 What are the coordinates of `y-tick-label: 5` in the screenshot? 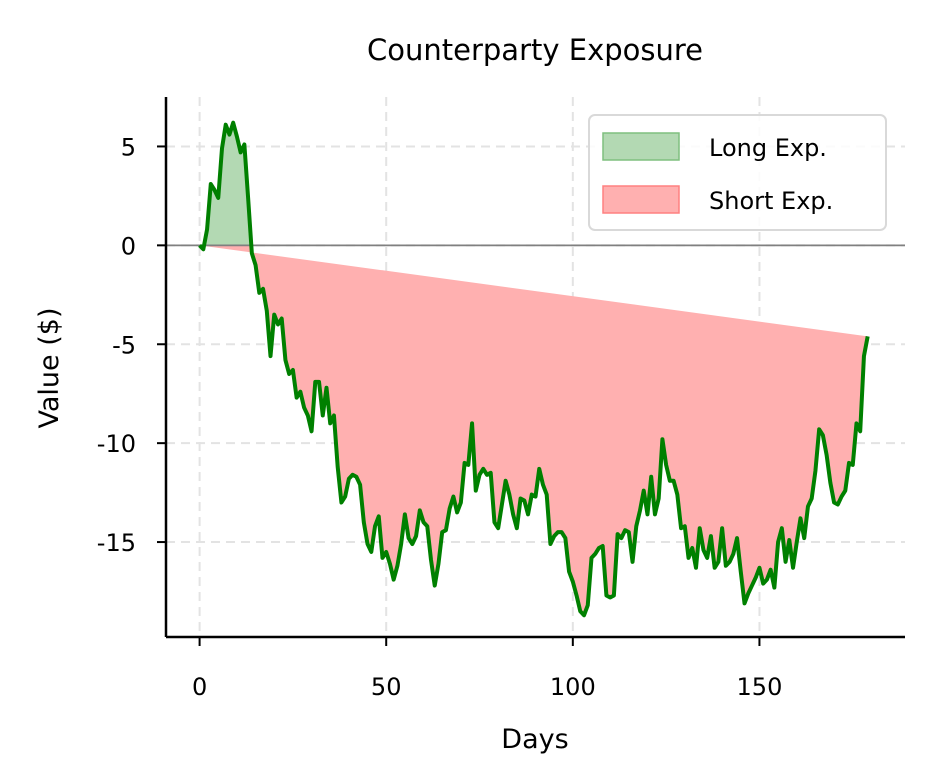 It's located at (128, 147).